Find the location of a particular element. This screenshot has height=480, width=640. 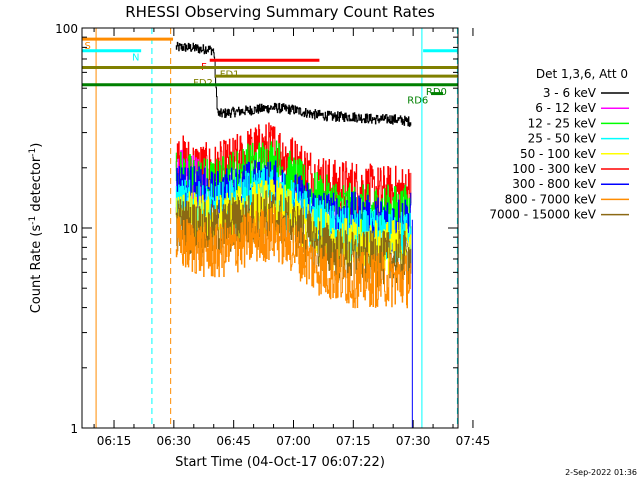

x-tick-label: 06:15 is located at coordinates (114, 441).